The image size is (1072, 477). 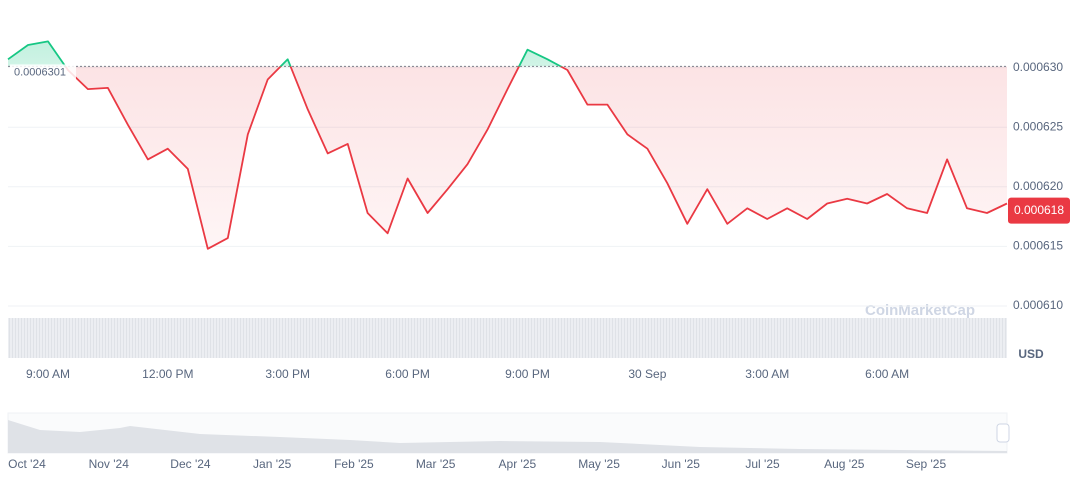 I want to click on navigator-label: Nov '24, so click(x=109, y=464).